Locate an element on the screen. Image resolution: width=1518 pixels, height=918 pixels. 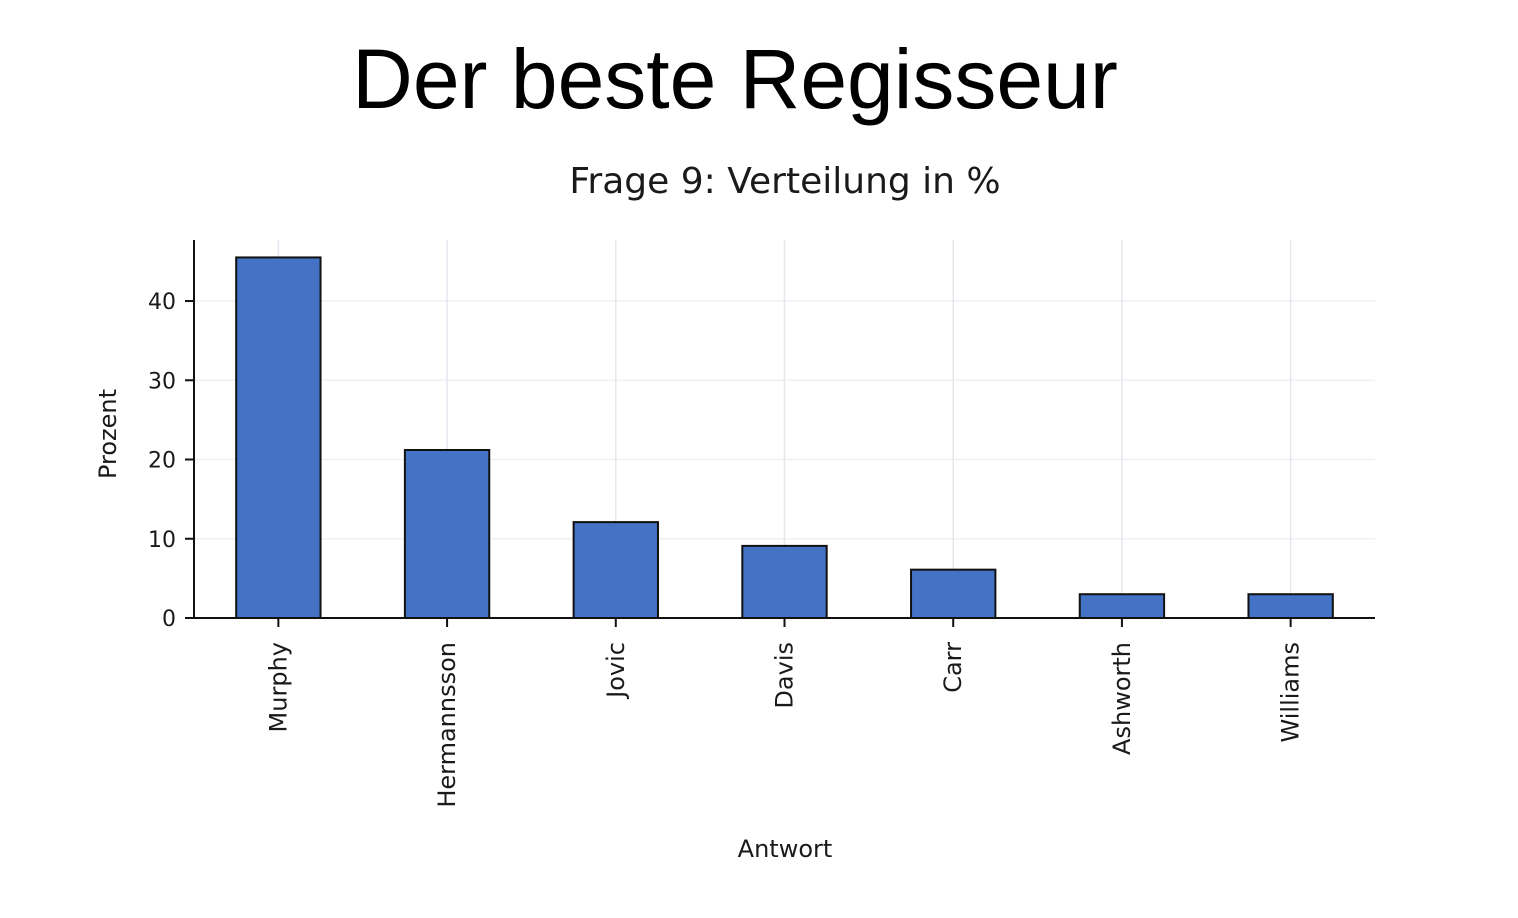
x-tick-label: Murphy is located at coordinates (278, 687).